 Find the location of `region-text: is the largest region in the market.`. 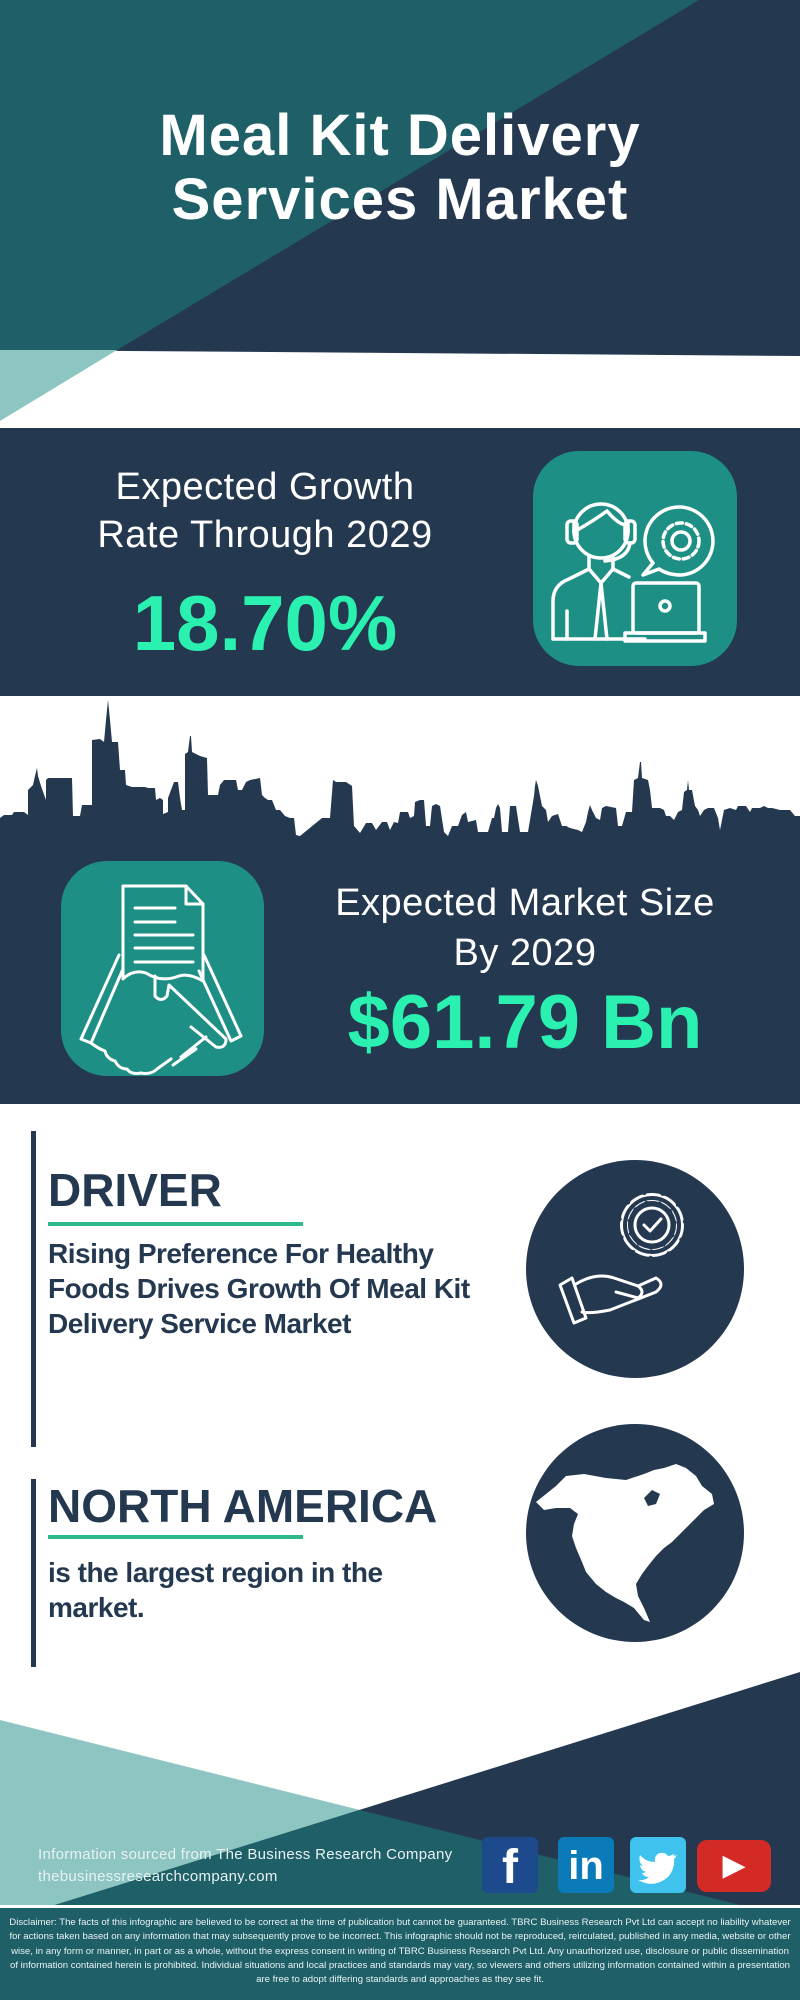

region-text: is the largest region in the market. is located at coordinates (215, 1590).